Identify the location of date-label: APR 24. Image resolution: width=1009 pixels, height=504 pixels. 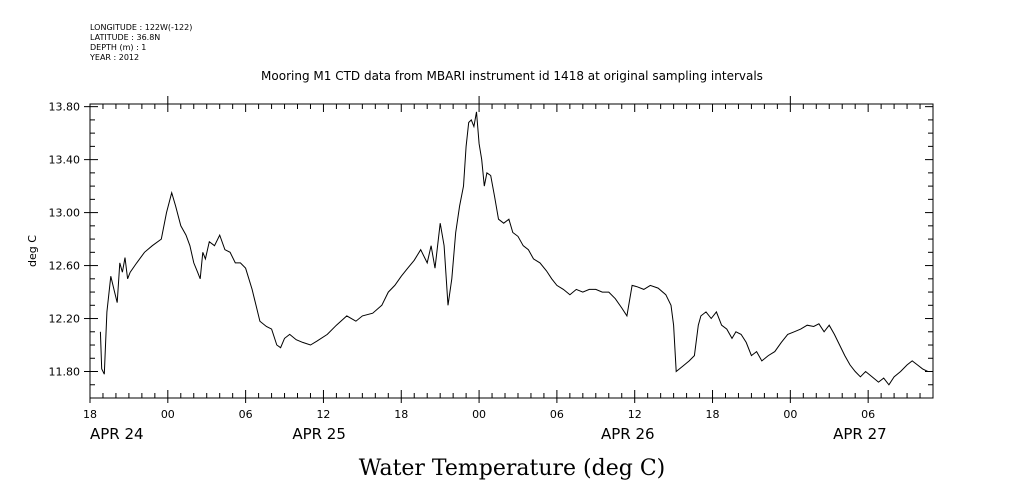
(117, 434).